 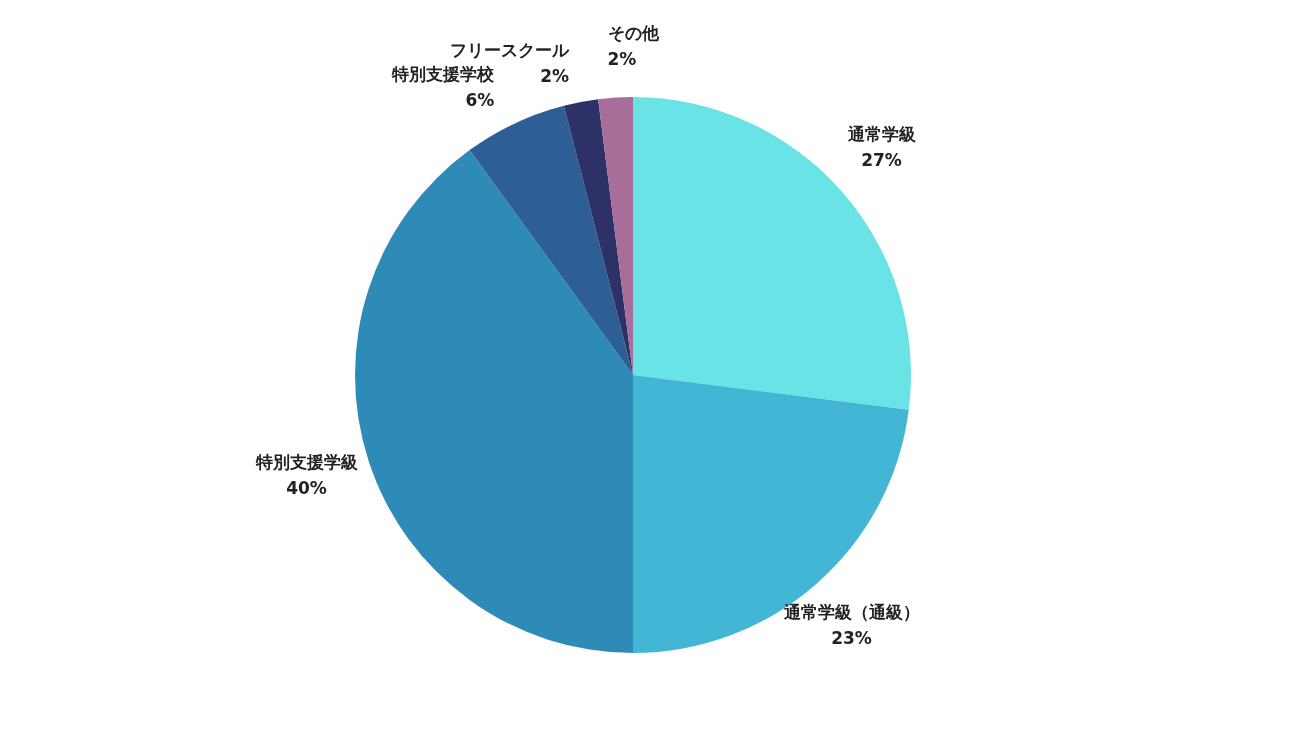 I want to click on slice-label: 通常学級（通級）, so click(x=851, y=611).